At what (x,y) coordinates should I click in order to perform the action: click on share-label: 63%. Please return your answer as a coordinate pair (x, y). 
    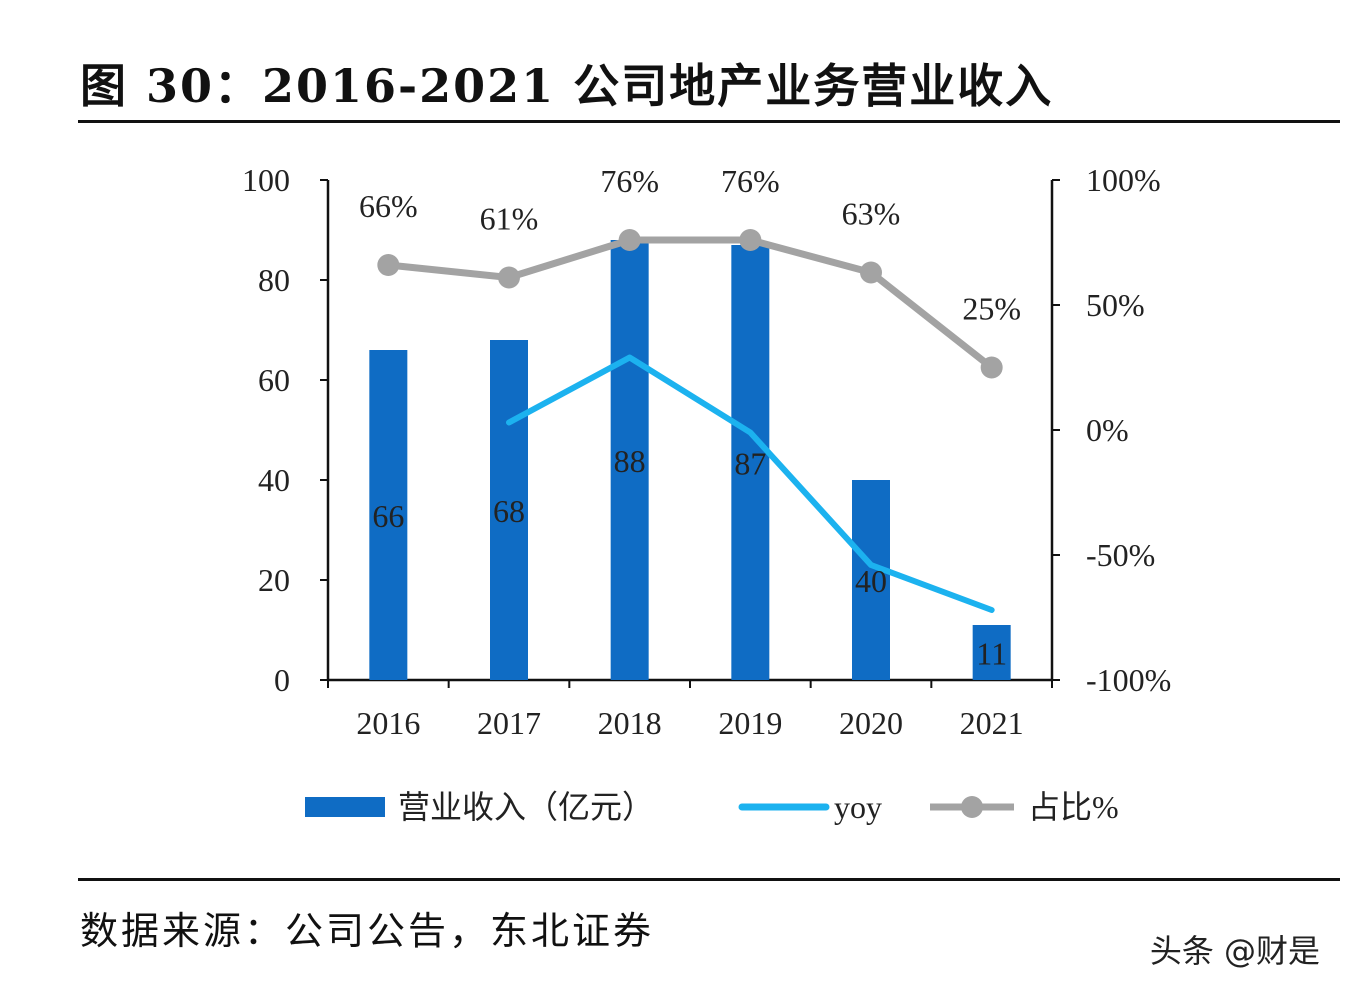
    Looking at the image, I should click on (871, 214).